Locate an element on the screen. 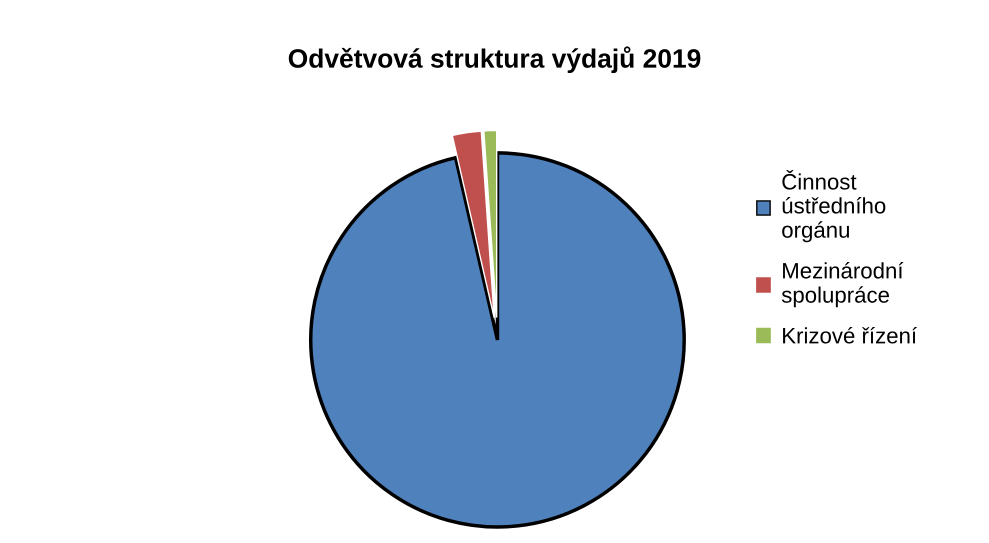  legend-label: Činnost ústředního orgánu is located at coordinates (834, 206).